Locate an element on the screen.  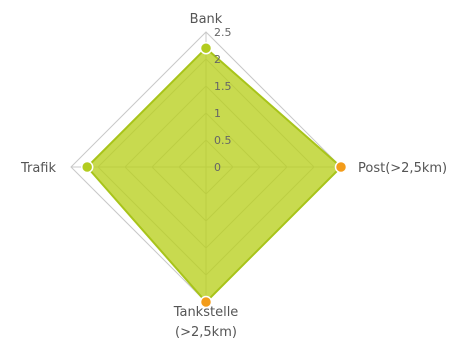
tick-label-3: 1.5 is located at coordinates (223, 86).